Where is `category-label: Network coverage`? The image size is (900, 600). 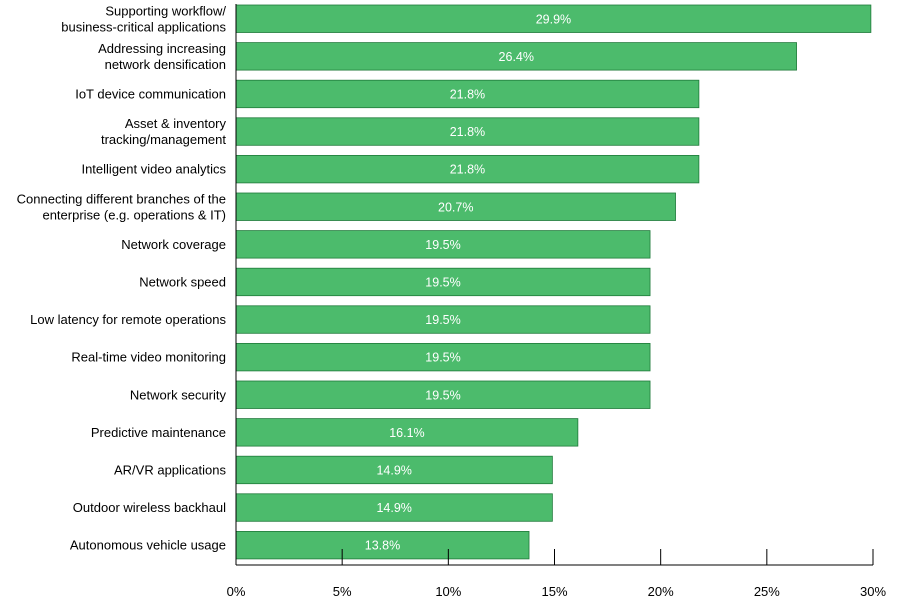 category-label: Network coverage is located at coordinates (173, 244).